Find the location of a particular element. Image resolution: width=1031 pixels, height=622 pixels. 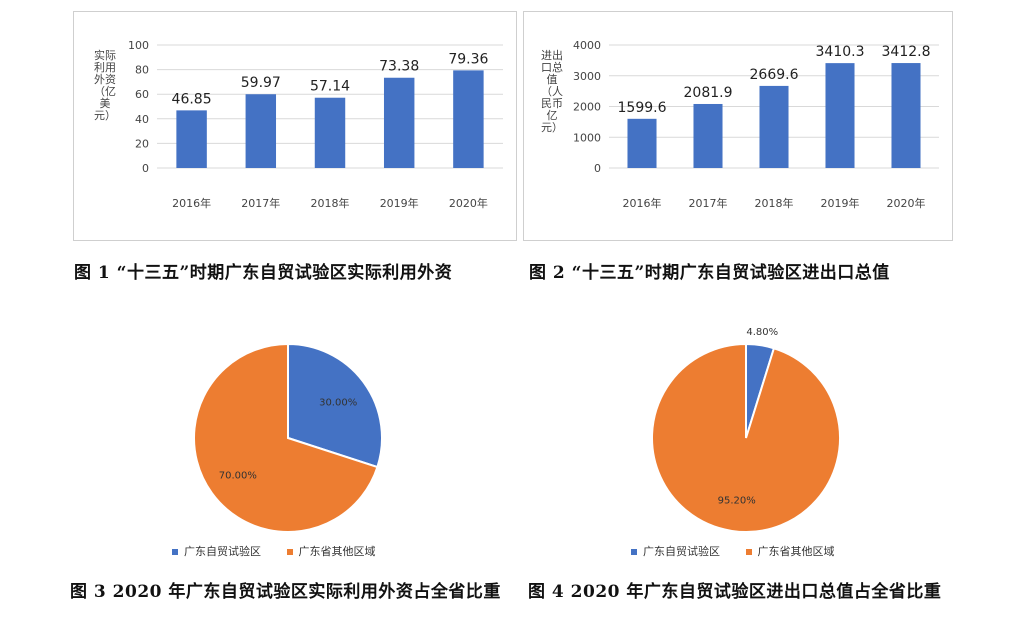

pie-chart-2: 4.80% 95.20% is located at coordinates (746, 430).